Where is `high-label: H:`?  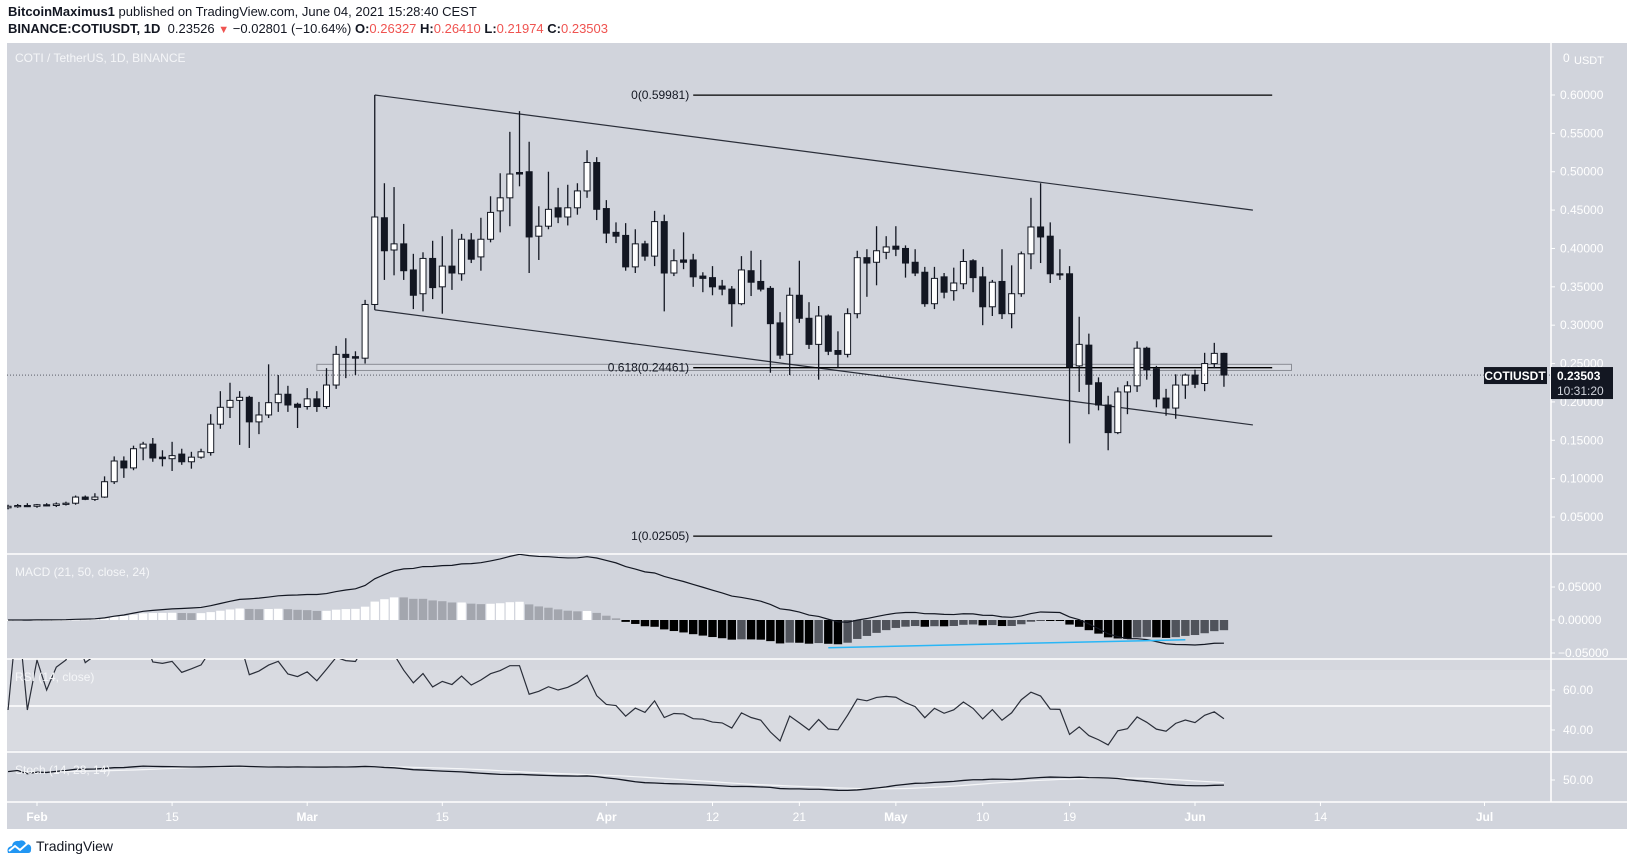 high-label: H: is located at coordinates (427, 28).